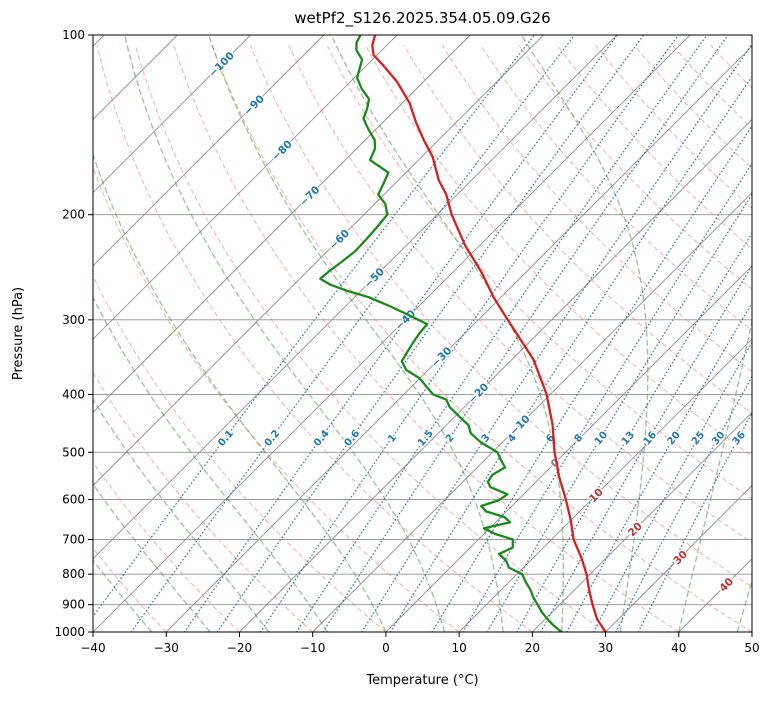 The image size is (775, 708). I want to click on y-tick-label: 600, so click(73, 500).